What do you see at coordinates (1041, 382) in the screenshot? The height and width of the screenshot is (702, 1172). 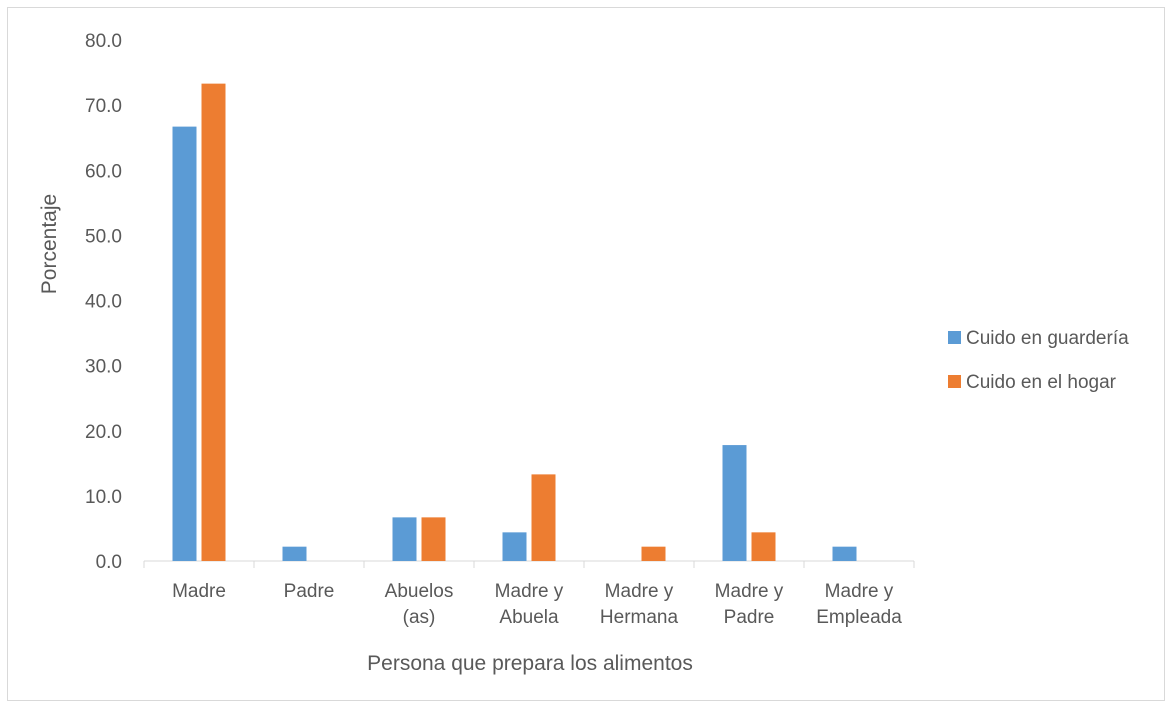 I see `legend-label: Cuido en el hogar` at bounding box center [1041, 382].